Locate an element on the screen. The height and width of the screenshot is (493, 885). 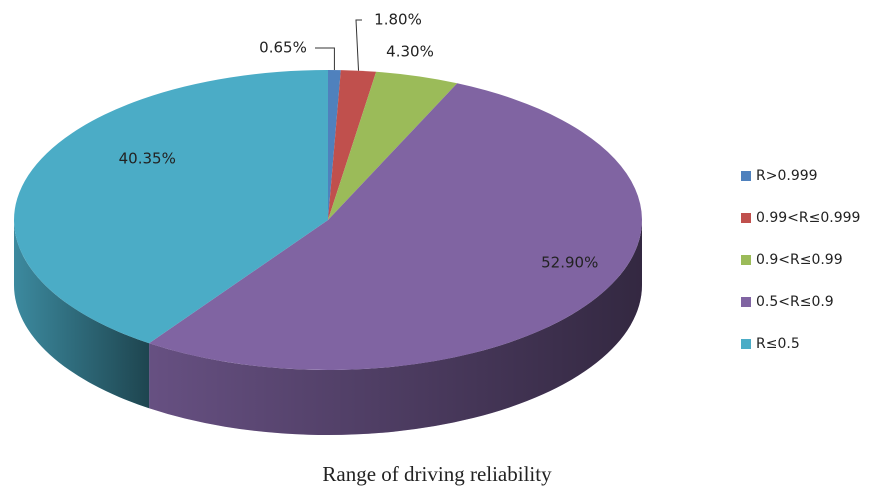
data-label: 4.30% is located at coordinates (410, 52).